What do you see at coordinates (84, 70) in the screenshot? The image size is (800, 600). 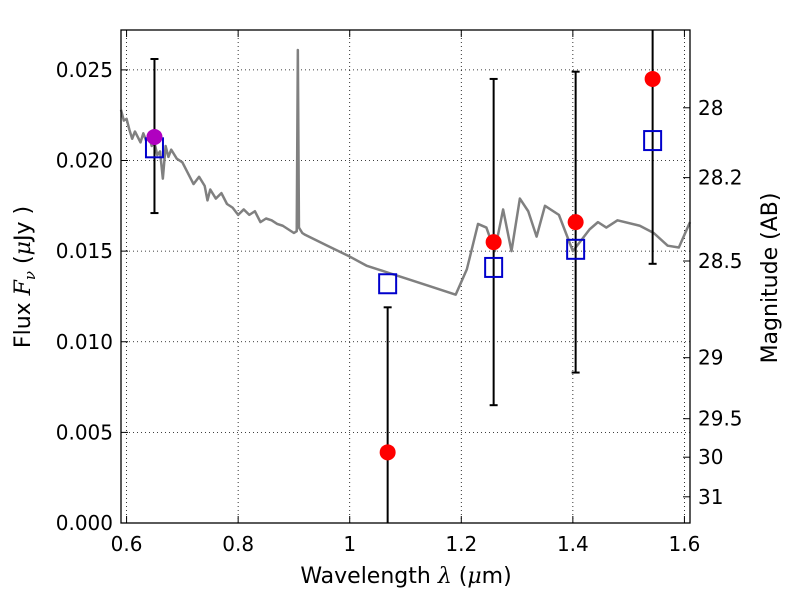 I see `y-tick-label: 0.025` at bounding box center [84, 70].